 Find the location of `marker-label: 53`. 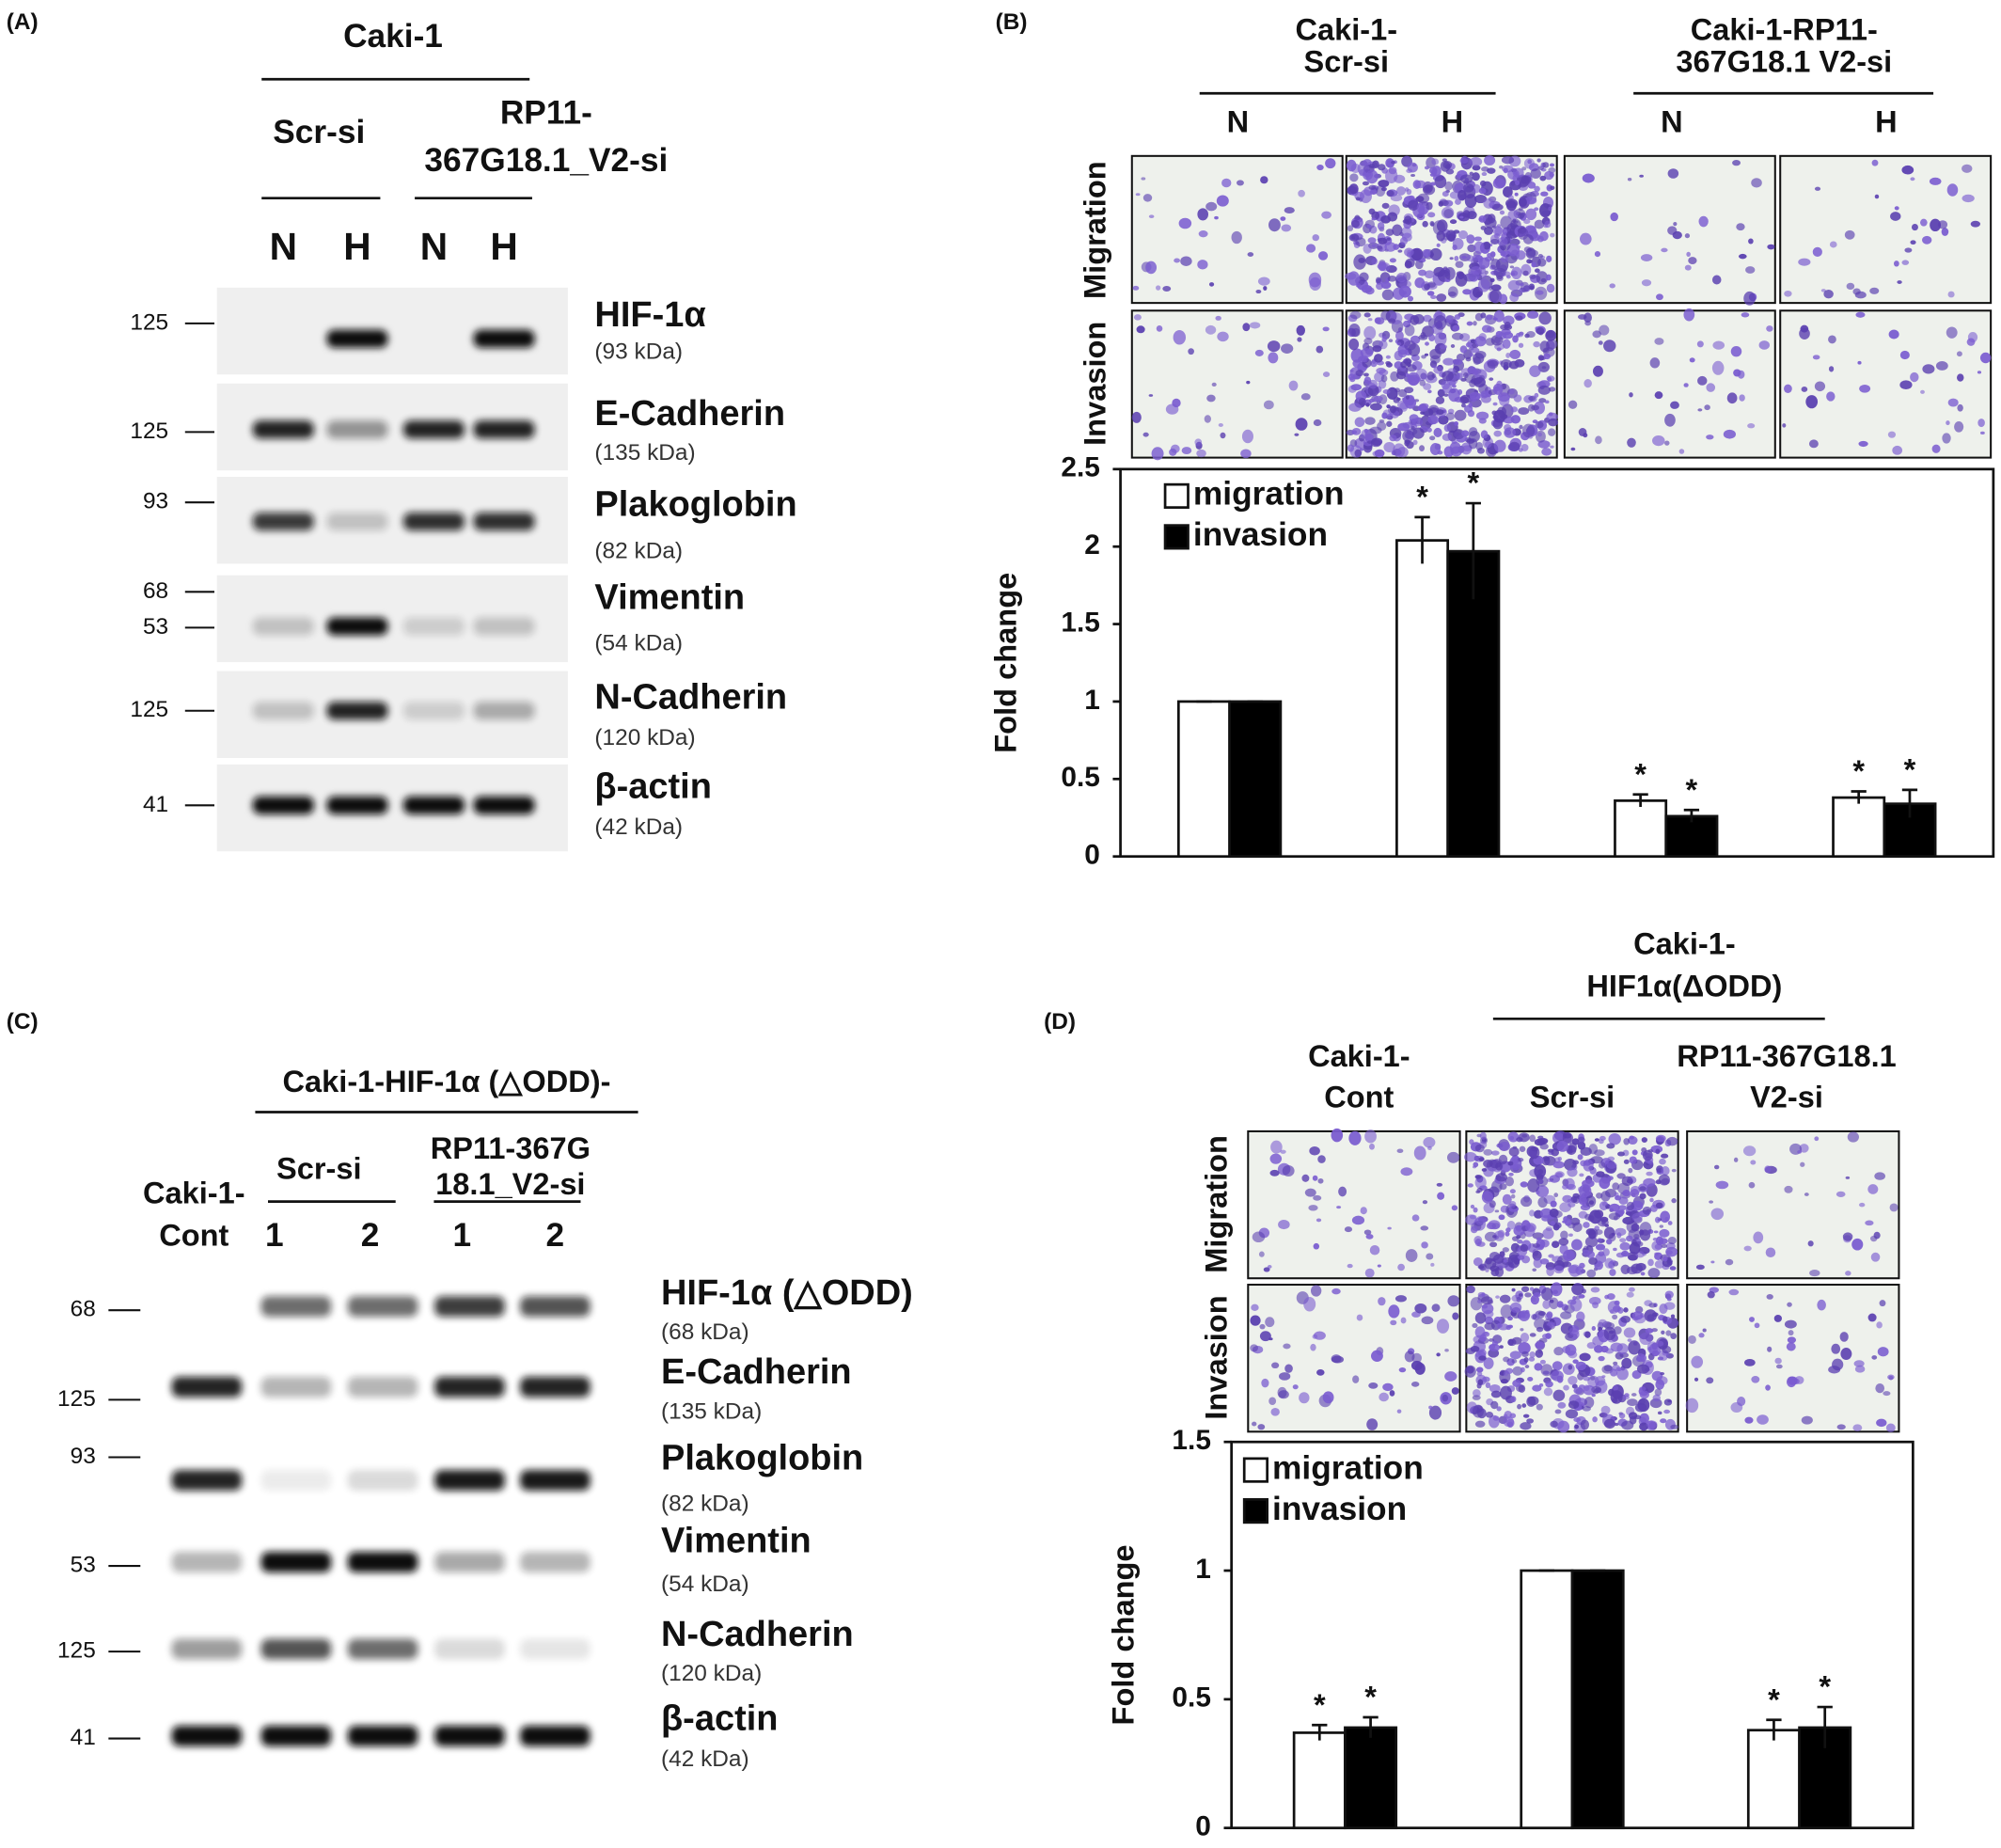

marker-label: 53 is located at coordinates (83, 1564).